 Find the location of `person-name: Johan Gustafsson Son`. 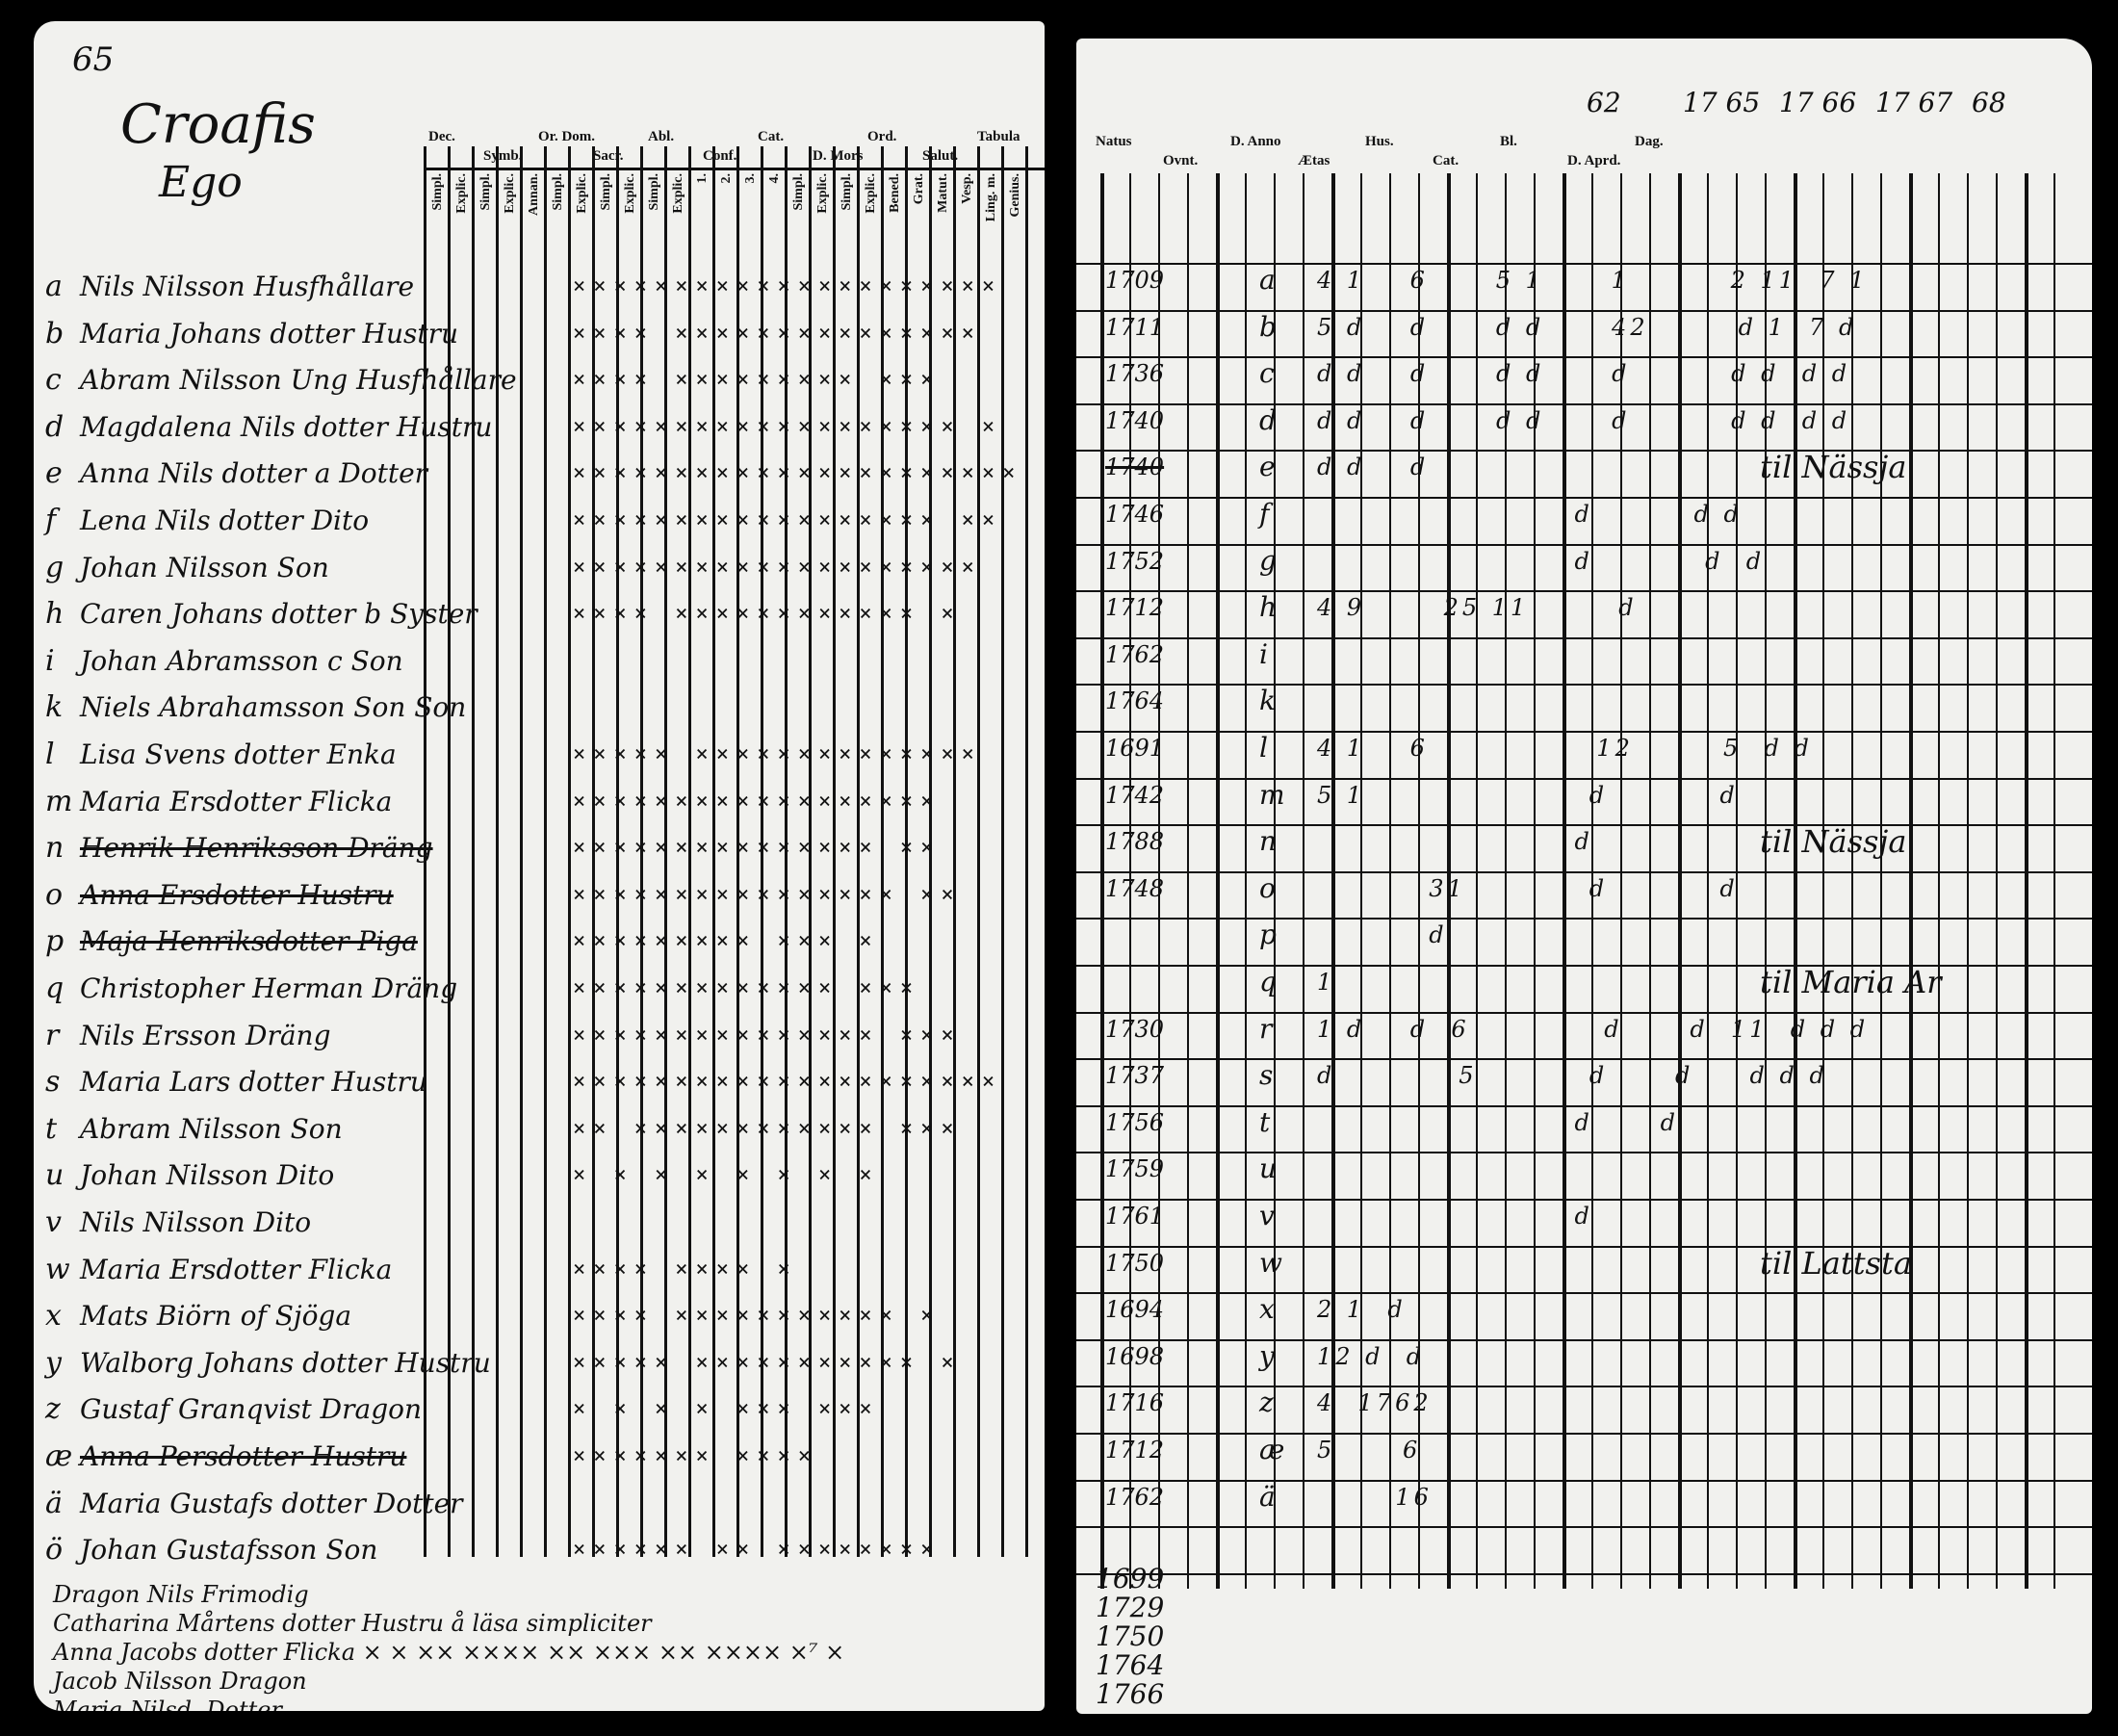

person-name: Johan Gustafsson Son is located at coordinates (229, 1551).